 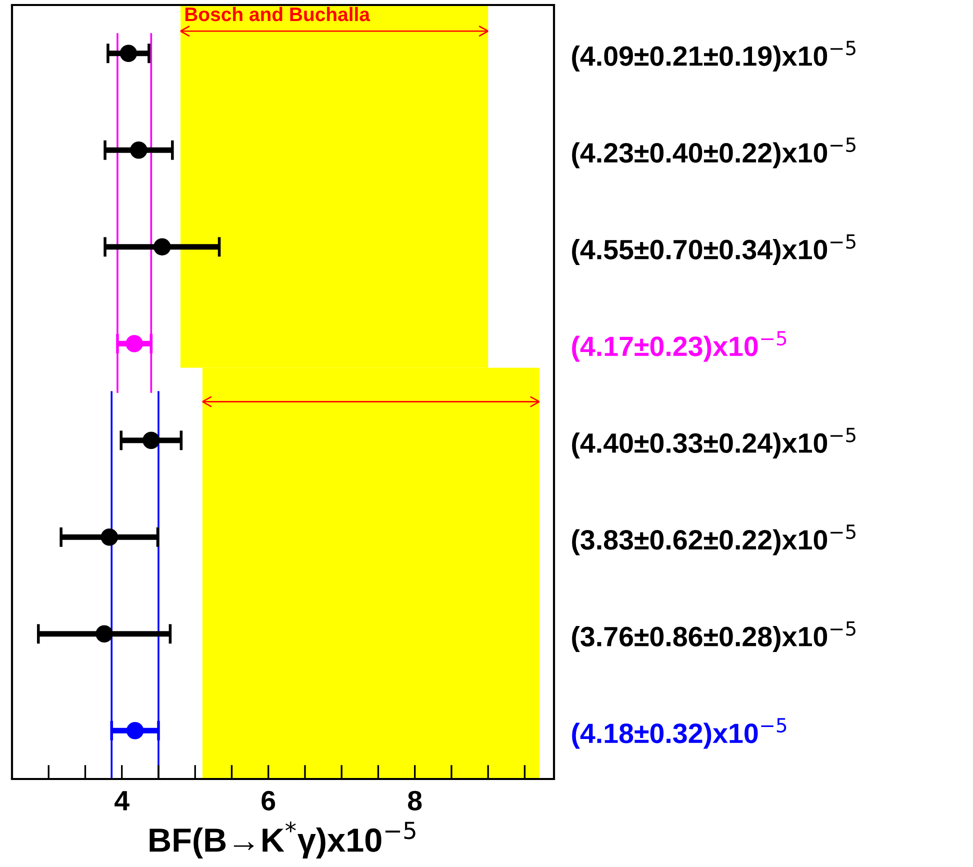 What do you see at coordinates (714, 443) in the screenshot?
I see `y-tick-label: (4.40±0.33±0.24)x10$^{−5}$` at bounding box center [714, 443].